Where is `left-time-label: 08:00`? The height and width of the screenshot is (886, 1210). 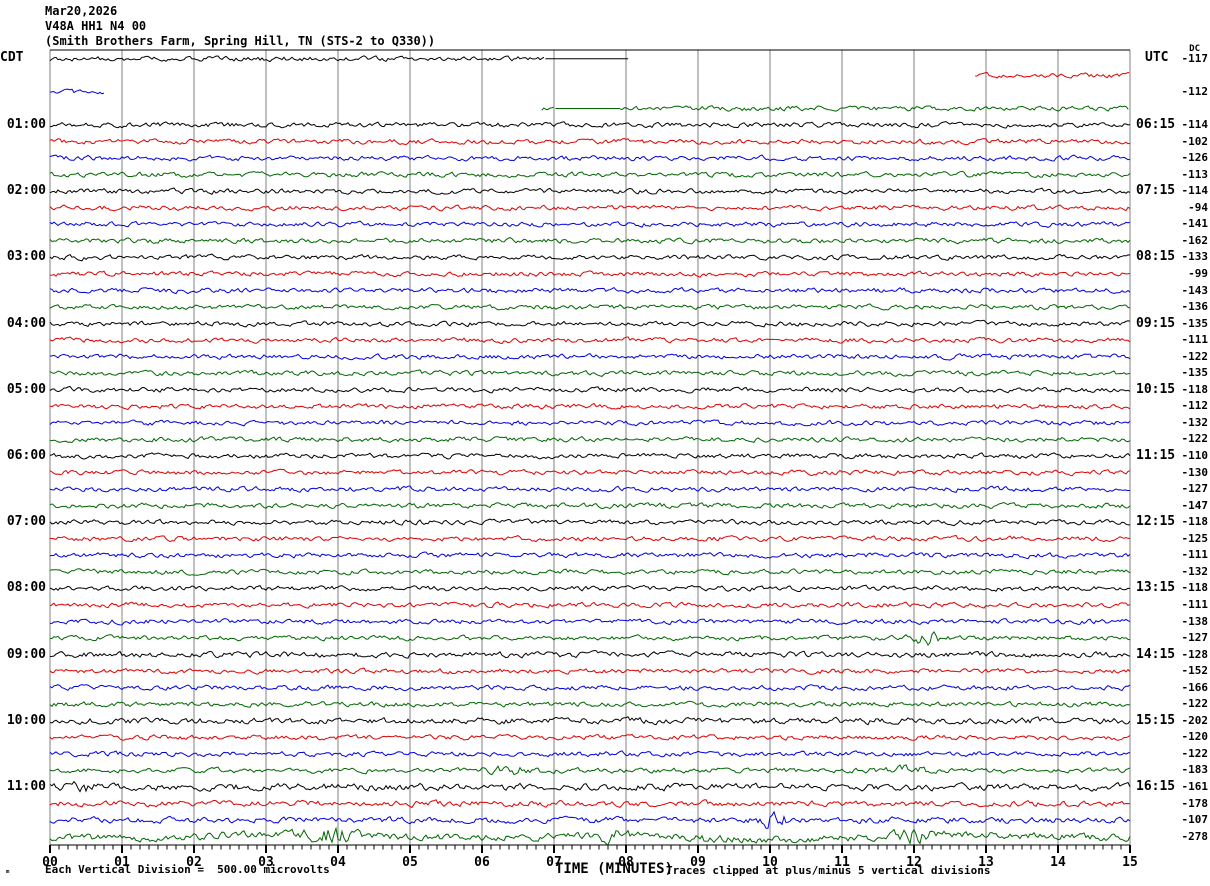
left-time-label: 08:00 is located at coordinates (26, 588).